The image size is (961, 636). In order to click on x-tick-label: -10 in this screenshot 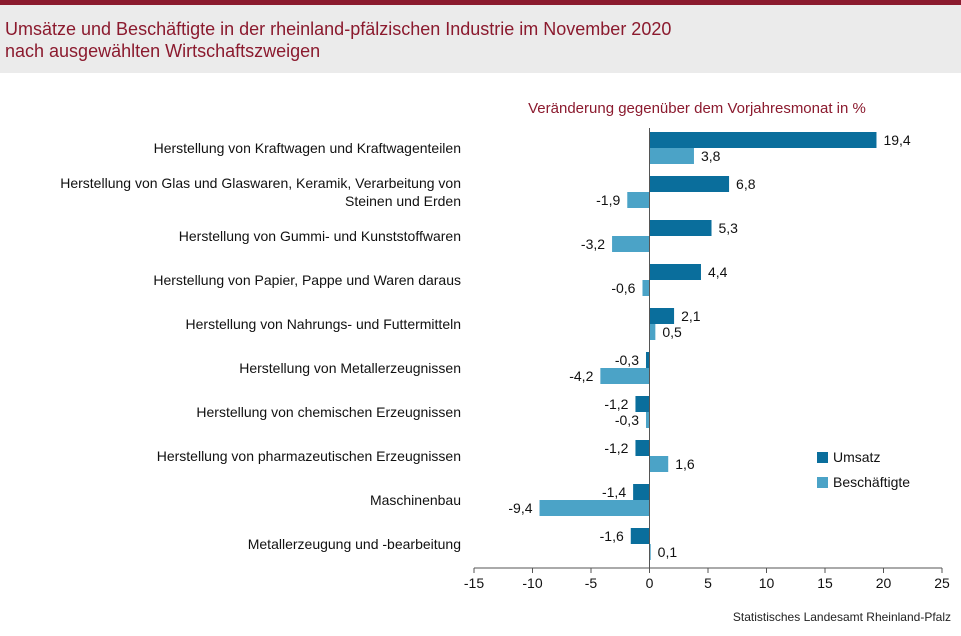, I will do `click(532, 583)`.